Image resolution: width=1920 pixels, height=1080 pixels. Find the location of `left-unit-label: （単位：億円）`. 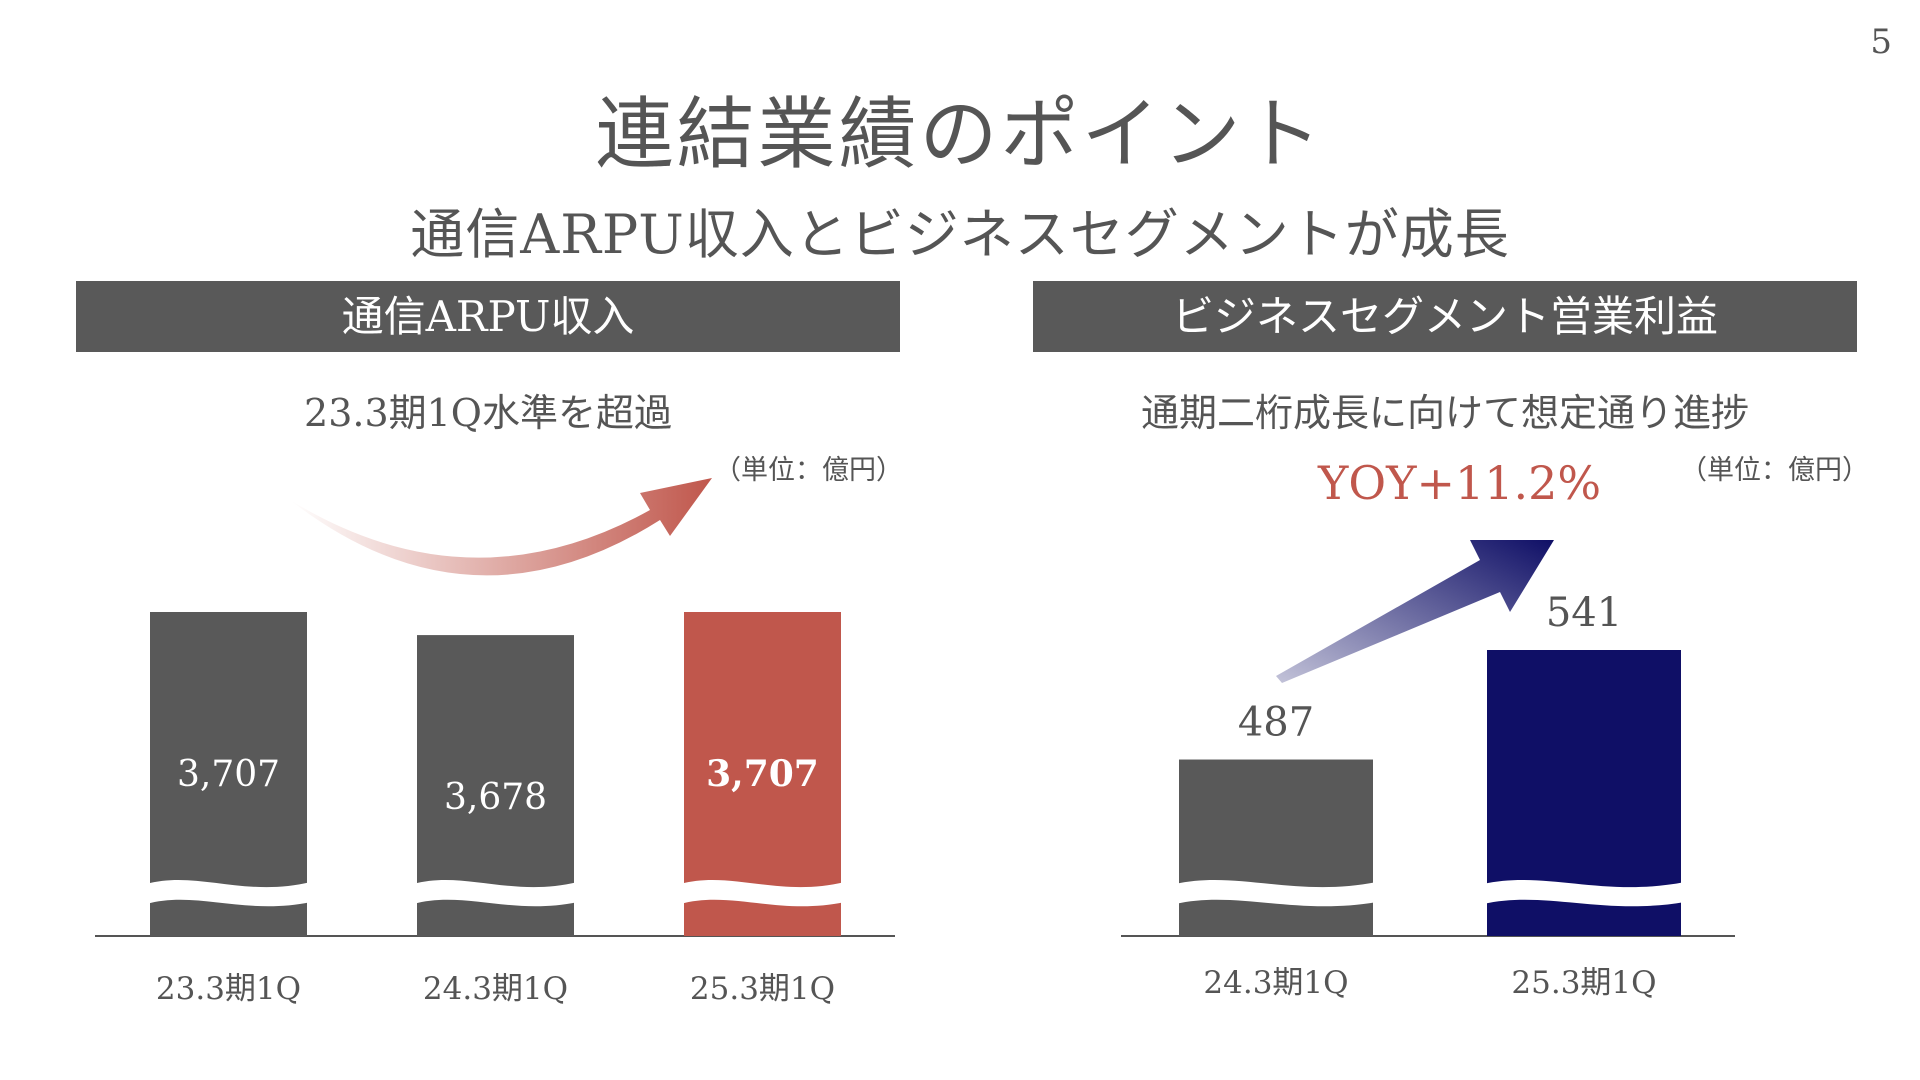

left-unit-label: （単位：億円） is located at coordinates (808, 470).